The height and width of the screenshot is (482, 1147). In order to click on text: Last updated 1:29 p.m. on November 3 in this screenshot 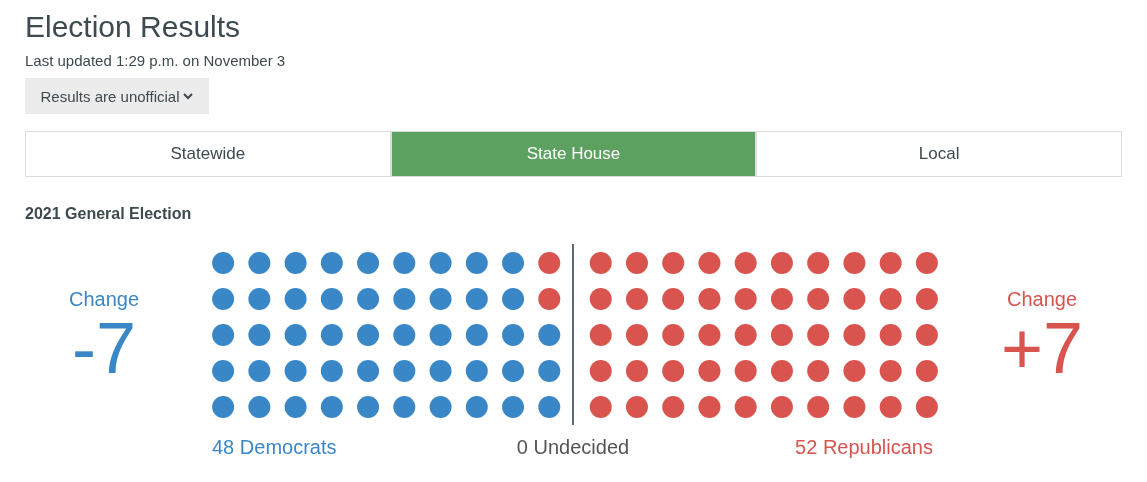, I will do `click(155, 60)`.